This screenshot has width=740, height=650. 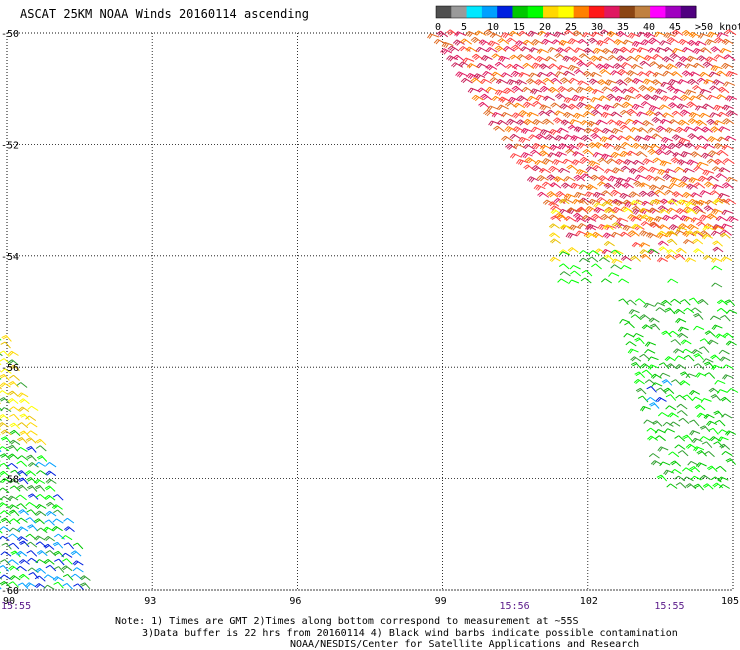 I want to click on pass-time-label: 15:55, so click(x=669, y=606).